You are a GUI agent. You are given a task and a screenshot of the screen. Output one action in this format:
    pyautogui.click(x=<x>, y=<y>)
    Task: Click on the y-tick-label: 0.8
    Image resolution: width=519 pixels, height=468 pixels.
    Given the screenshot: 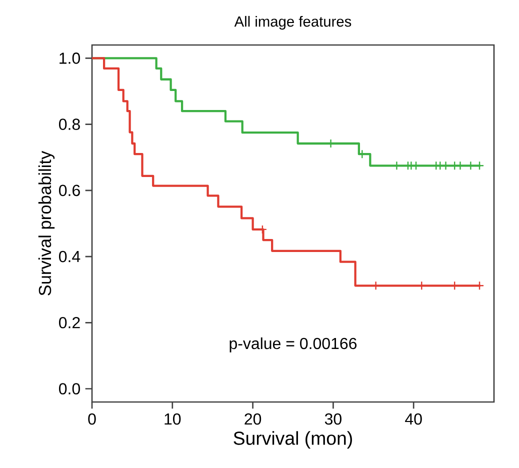 What is the action you would take?
    pyautogui.click(x=69, y=124)
    